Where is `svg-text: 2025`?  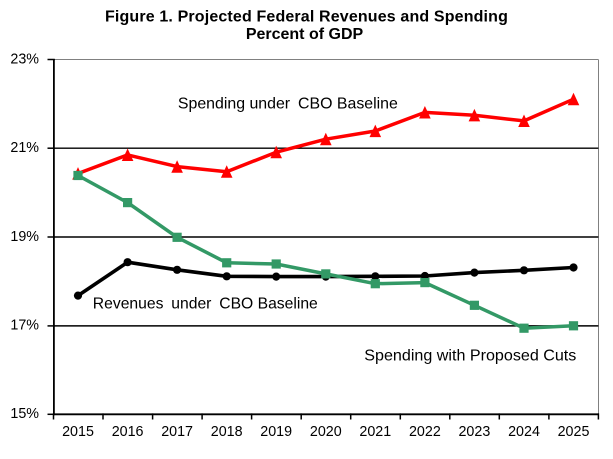 svg-text: 2025 is located at coordinates (574, 432).